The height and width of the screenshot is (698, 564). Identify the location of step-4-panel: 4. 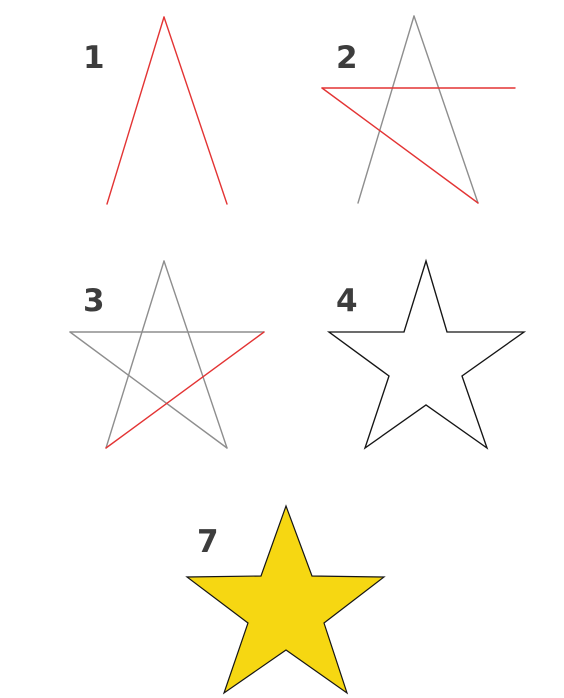
(426, 354).